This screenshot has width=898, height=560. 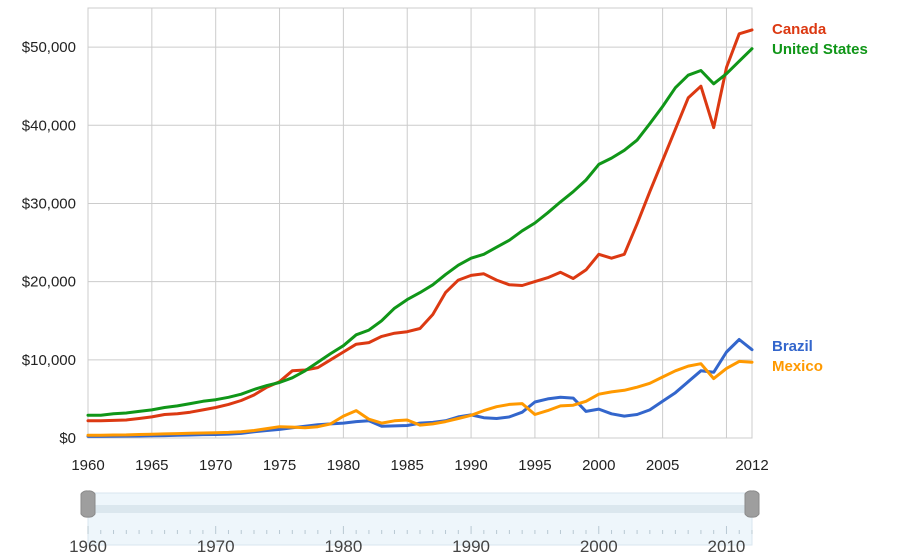 I want to click on x-tick-label: 2005, so click(x=662, y=465).